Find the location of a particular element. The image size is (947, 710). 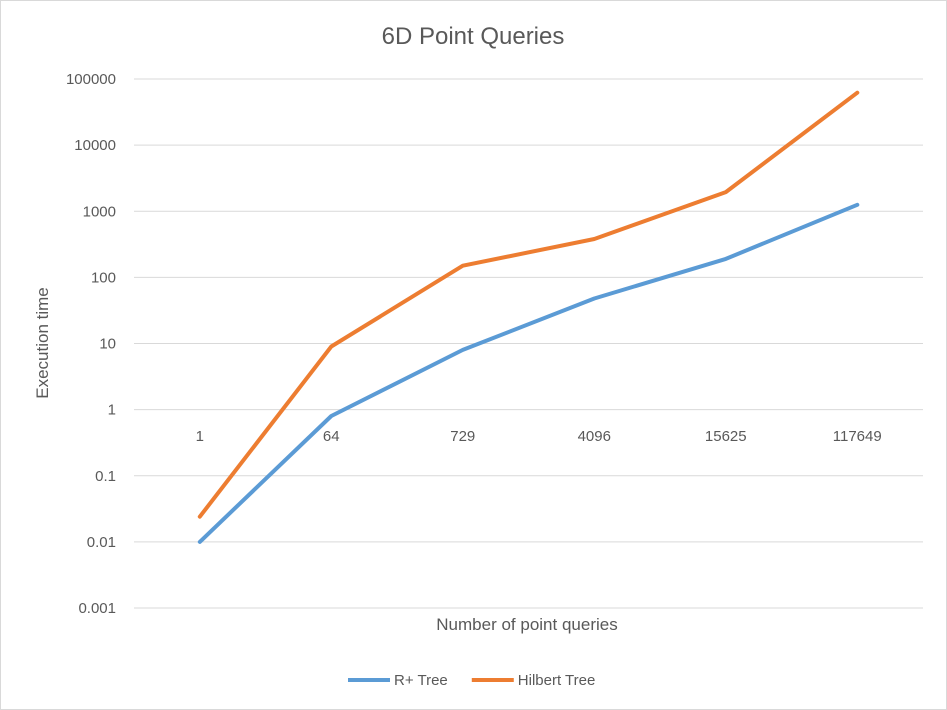

y-tick-label: 1 is located at coordinates (112, 410).